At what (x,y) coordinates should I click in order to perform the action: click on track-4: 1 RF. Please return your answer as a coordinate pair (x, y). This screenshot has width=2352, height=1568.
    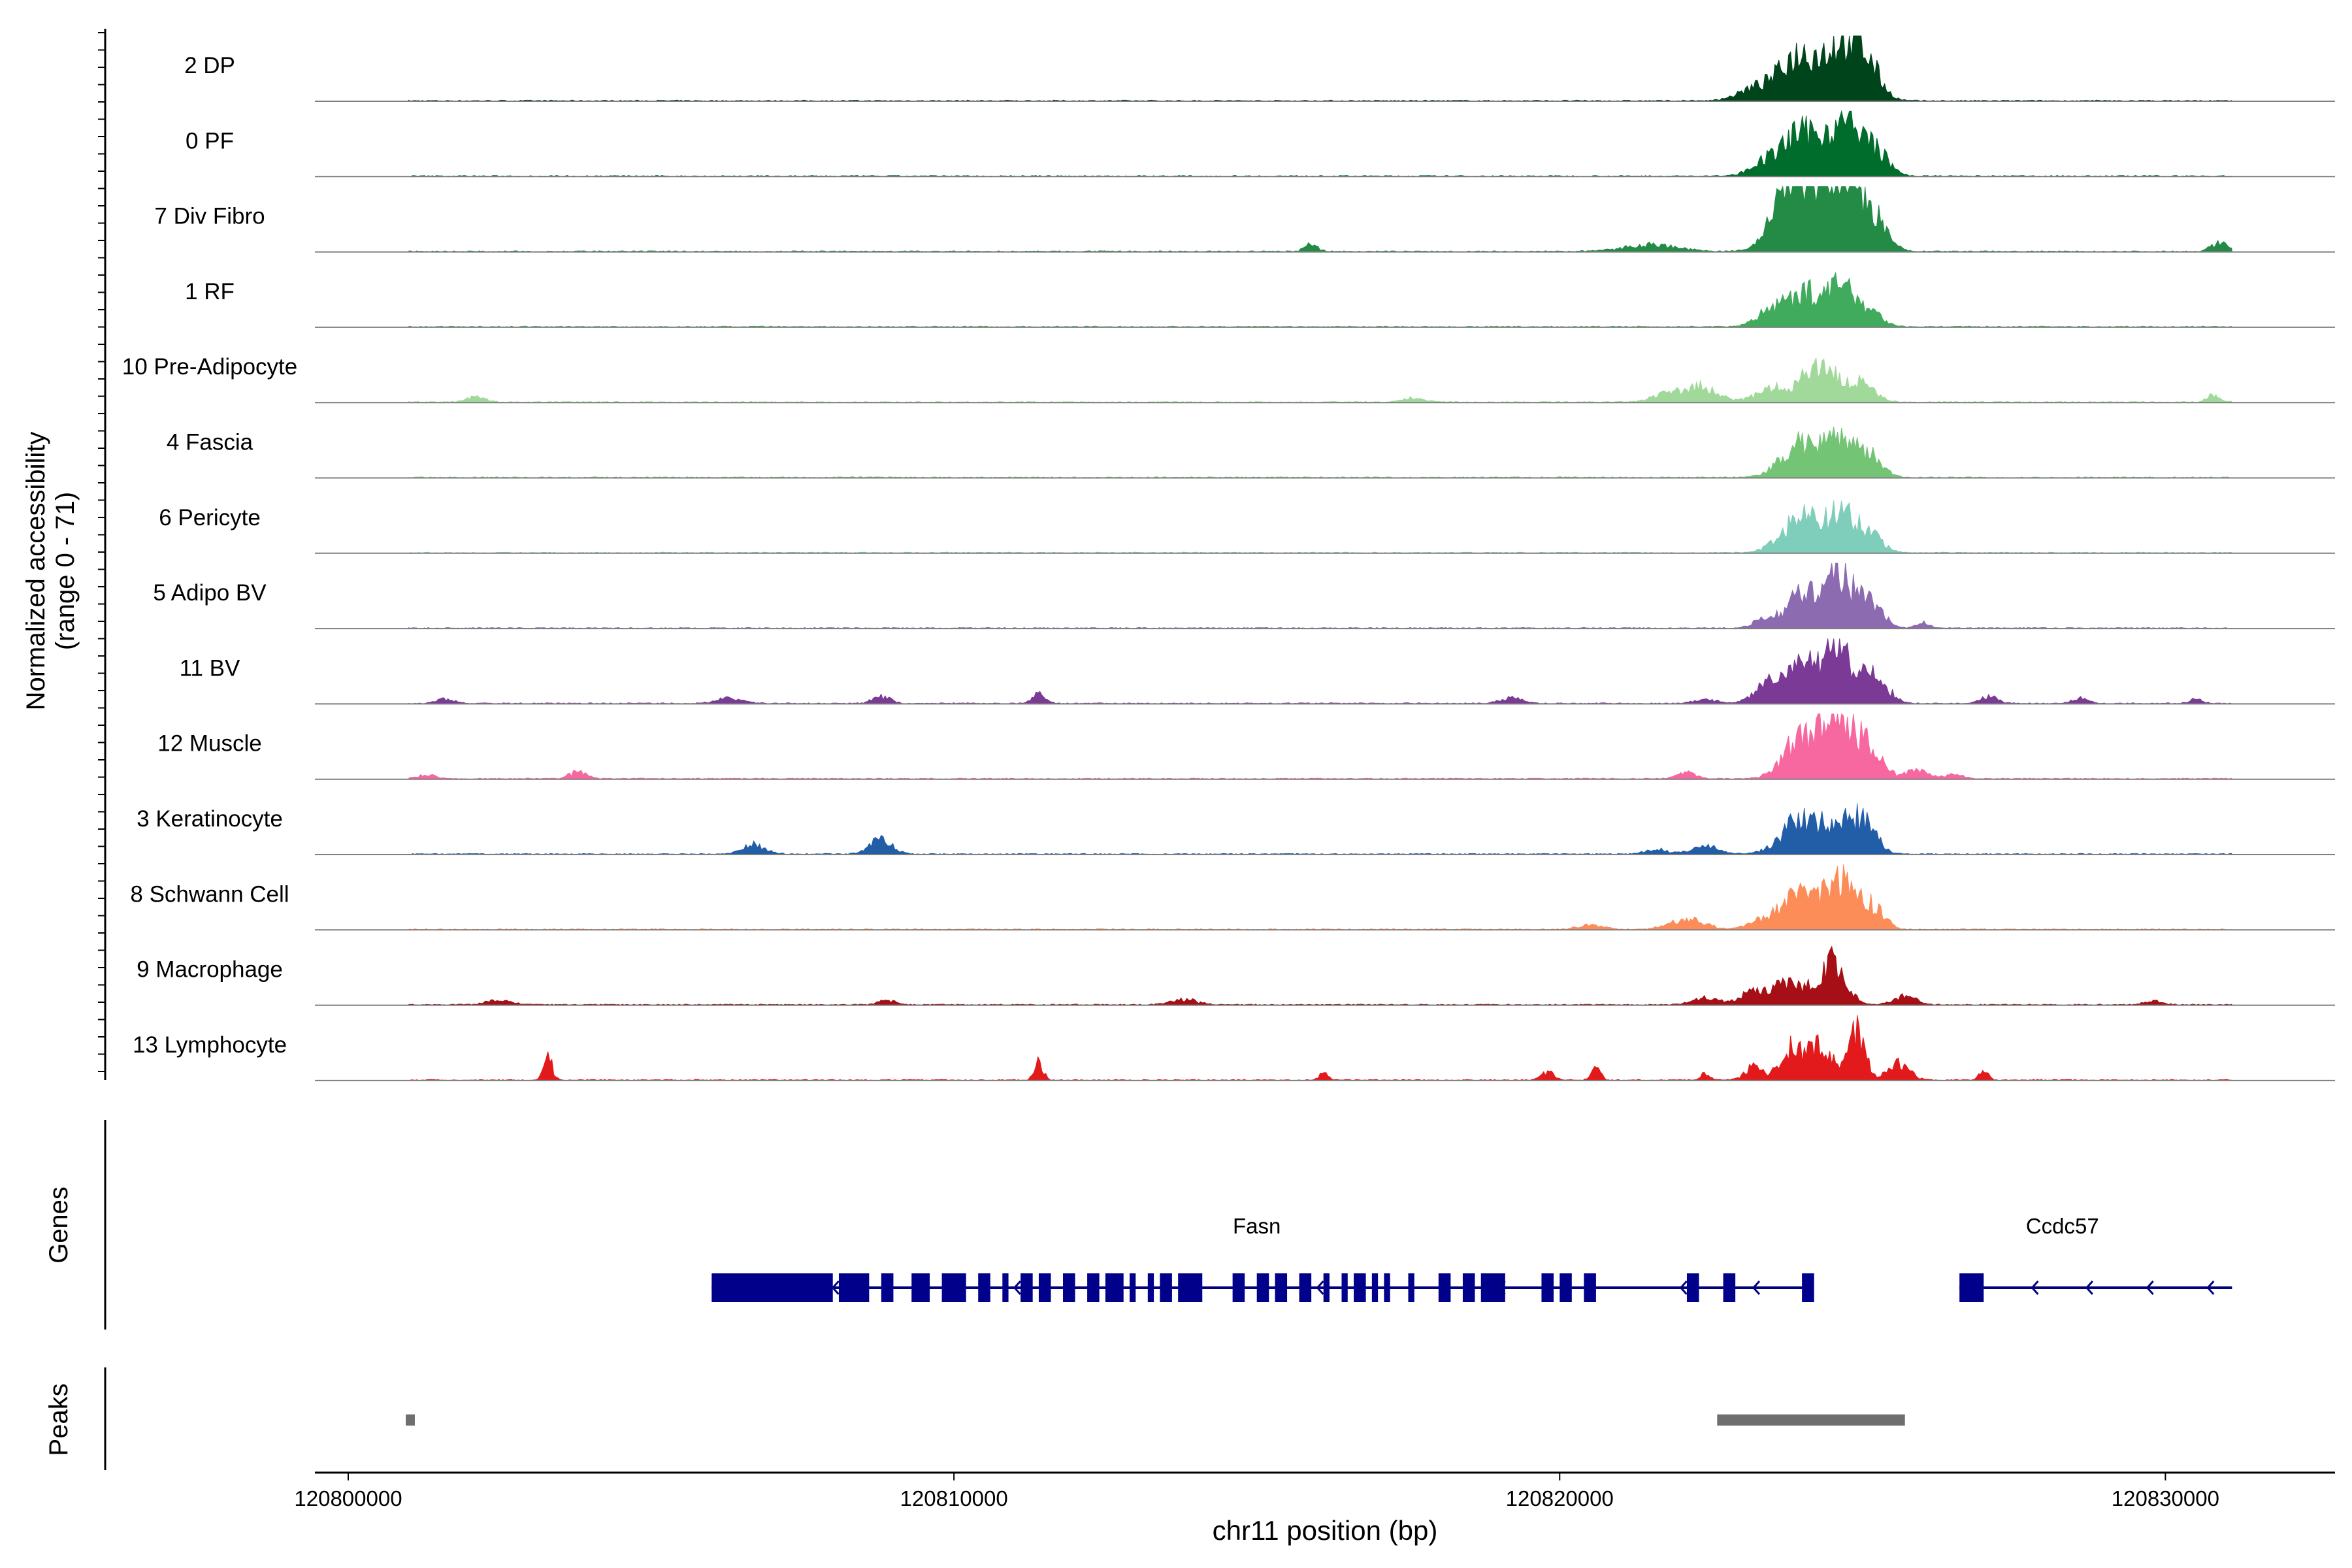
    Looking at the image, I should click on (1260, 299).